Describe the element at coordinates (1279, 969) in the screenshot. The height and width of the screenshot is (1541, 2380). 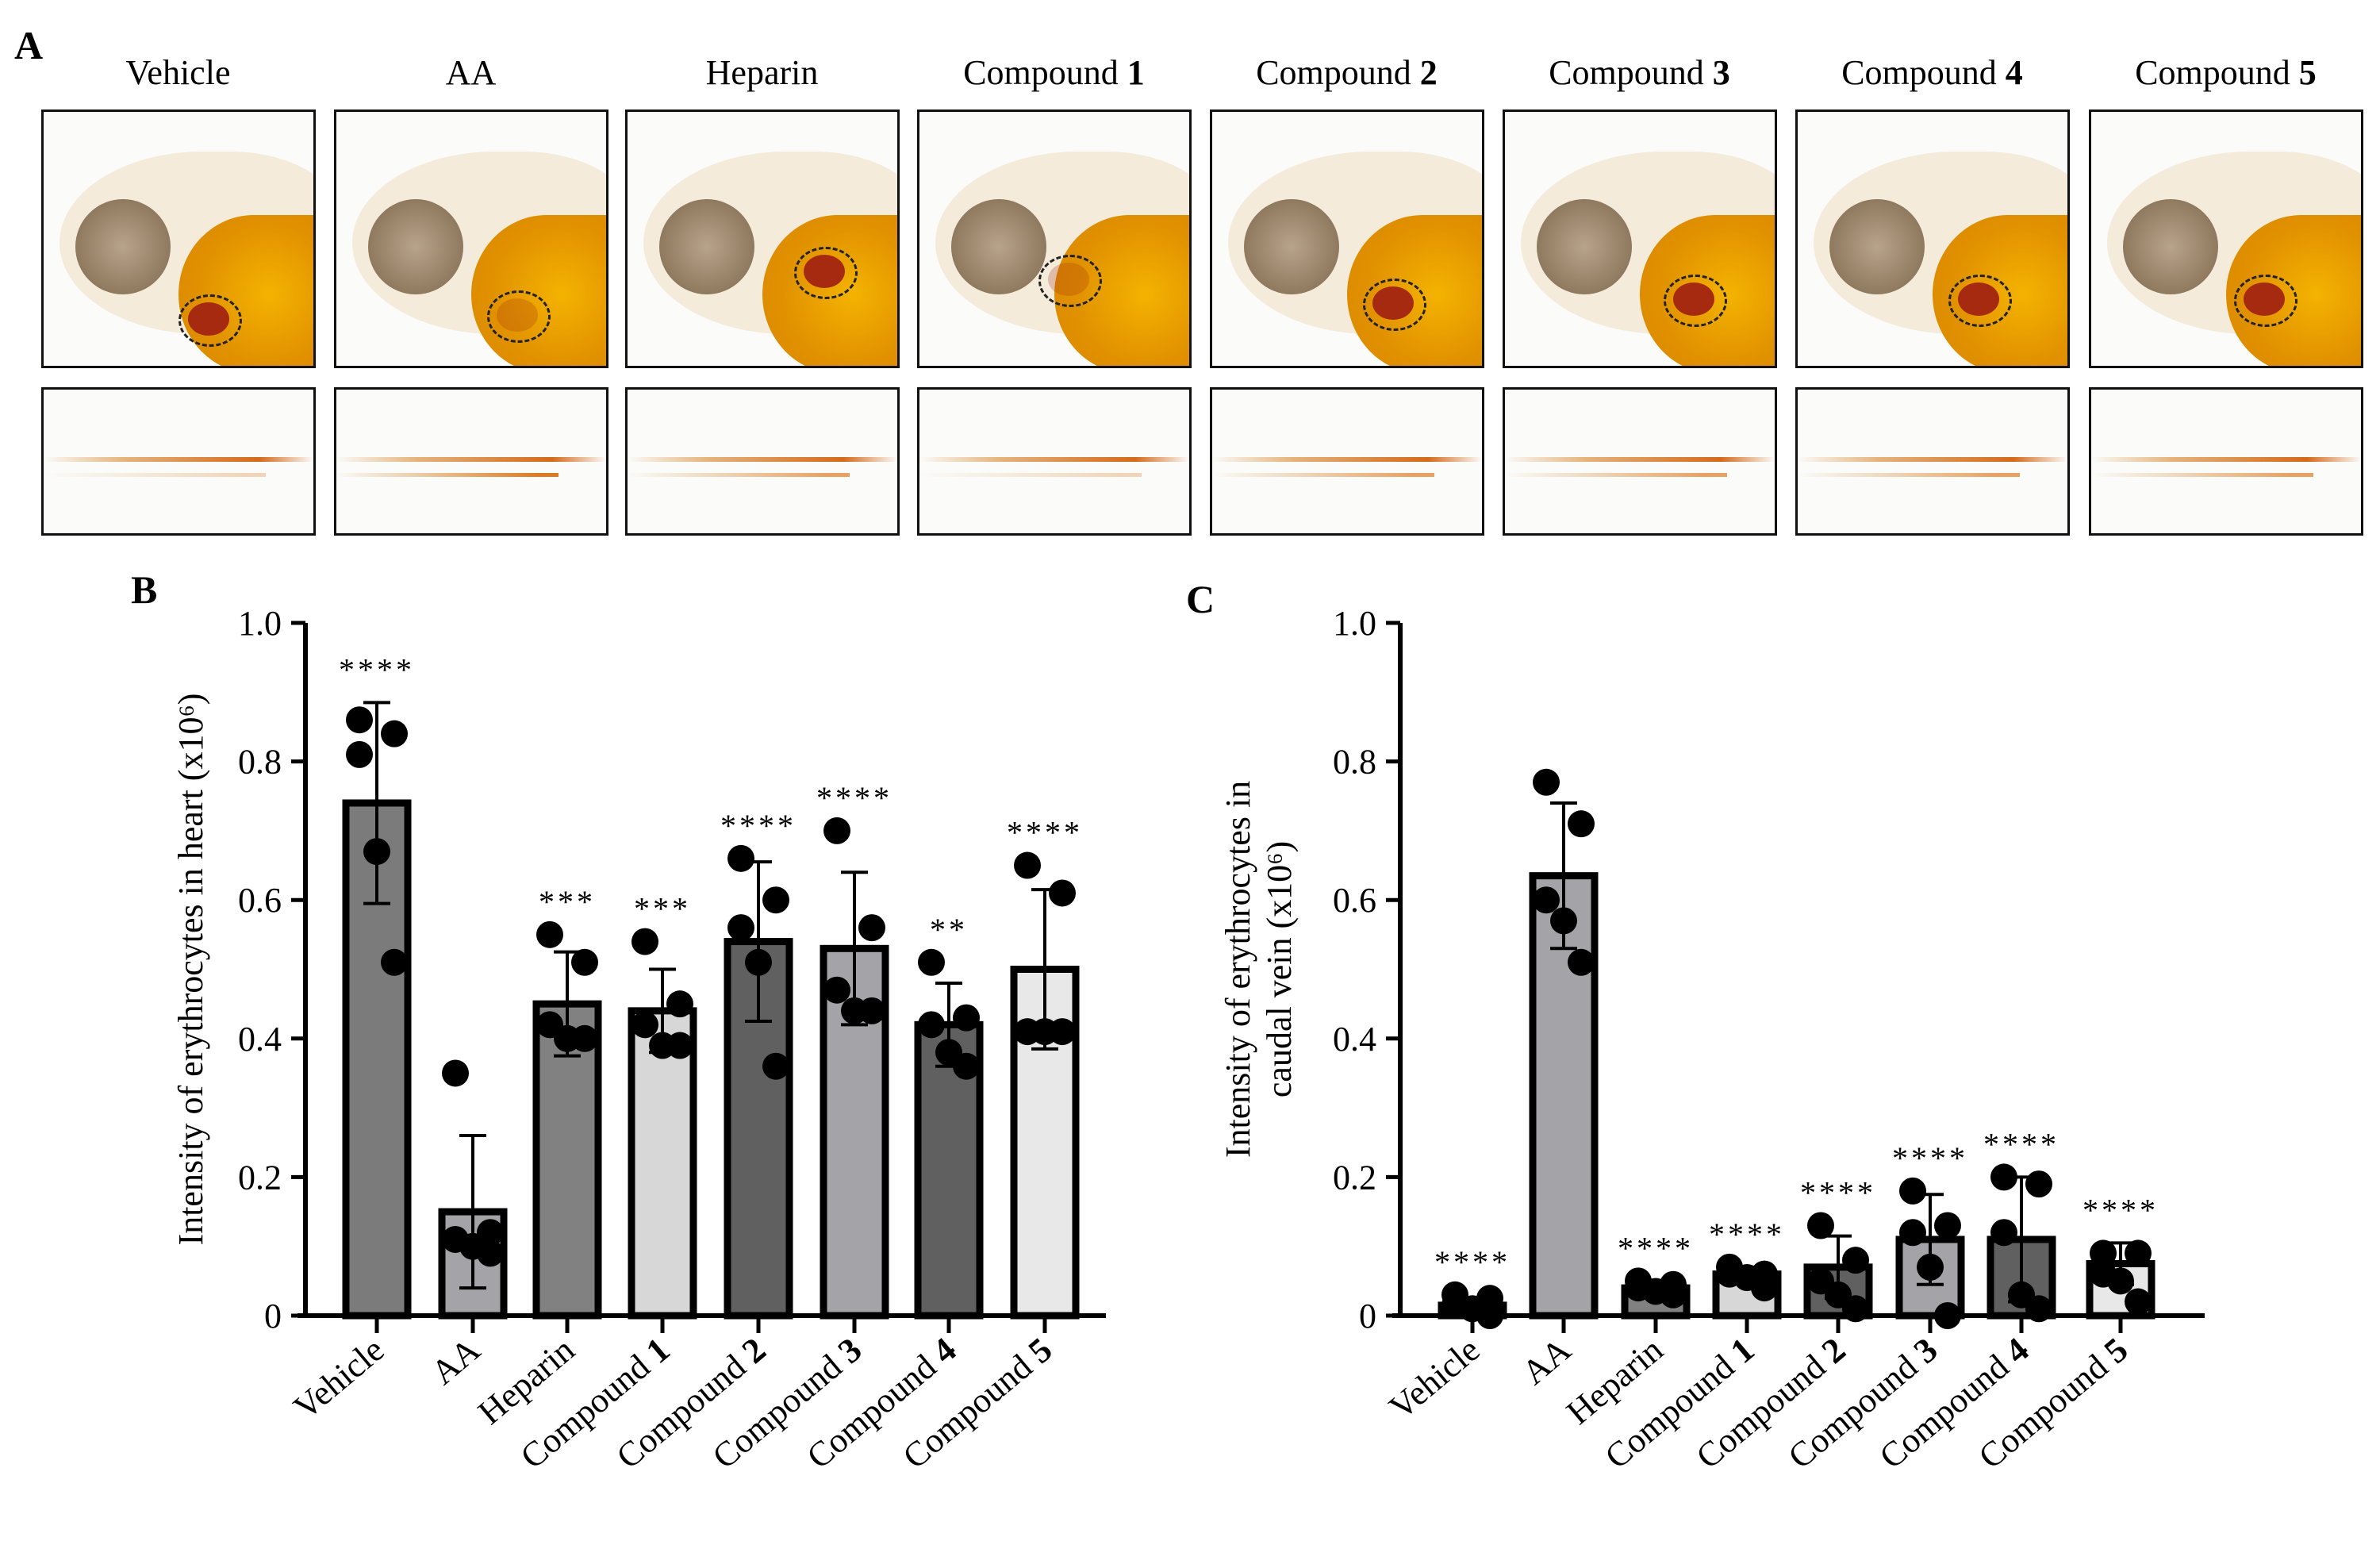
I see `y-axis-label: caudal vein (x10⁶)` at that location.